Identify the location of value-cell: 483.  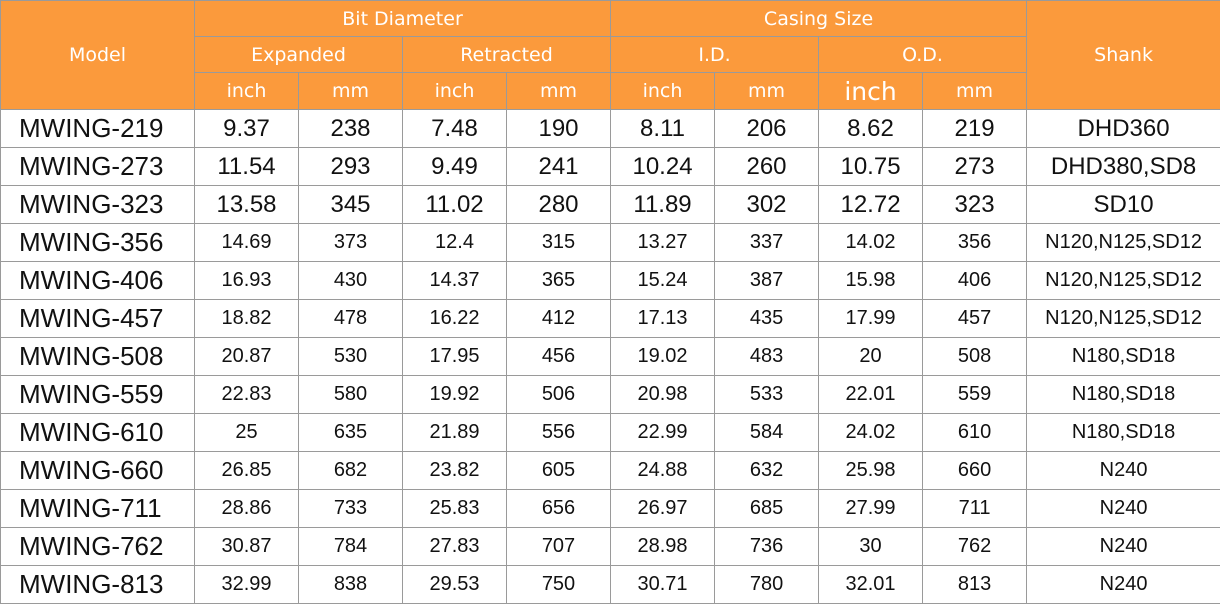
(767, 356).